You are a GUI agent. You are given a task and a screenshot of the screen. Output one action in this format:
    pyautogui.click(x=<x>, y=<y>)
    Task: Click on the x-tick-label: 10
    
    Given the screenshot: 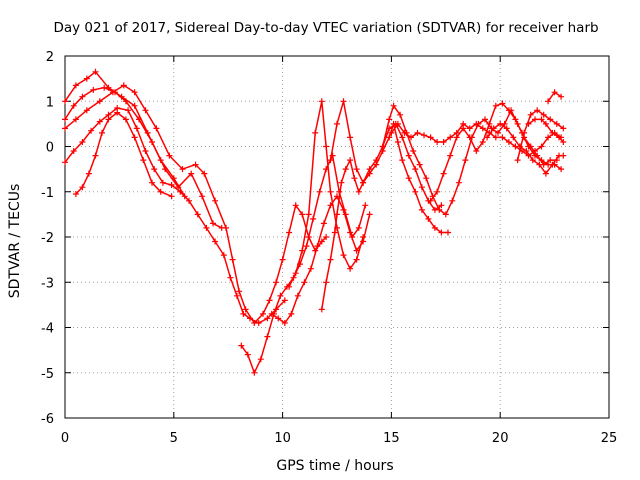 What is the action you would take?
    pyautogui.click(x=282, y=438)
    